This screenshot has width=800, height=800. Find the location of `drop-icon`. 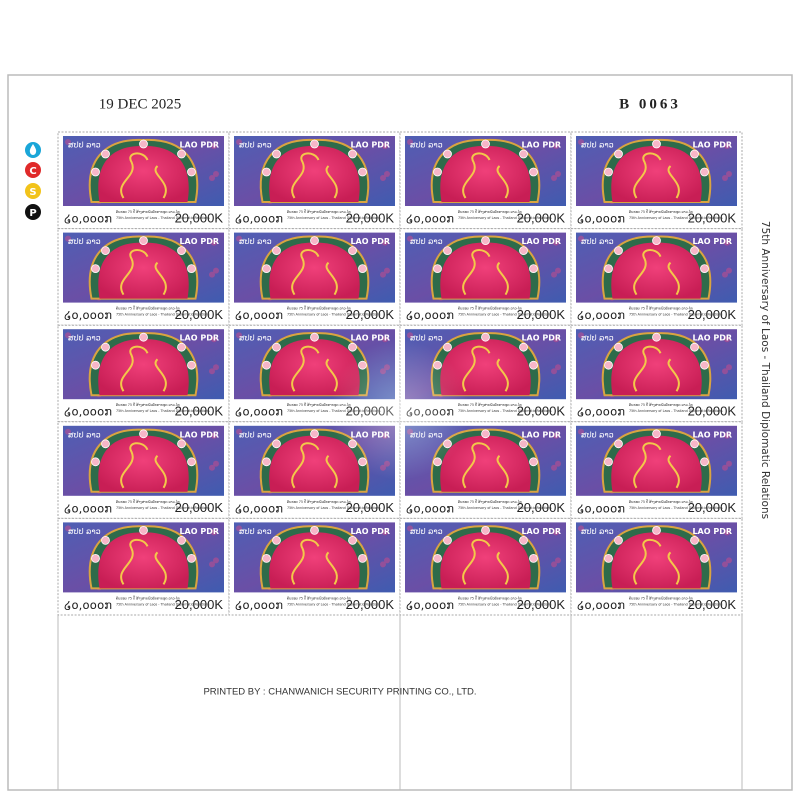

drop-icon is located at coordinates (33, 149).